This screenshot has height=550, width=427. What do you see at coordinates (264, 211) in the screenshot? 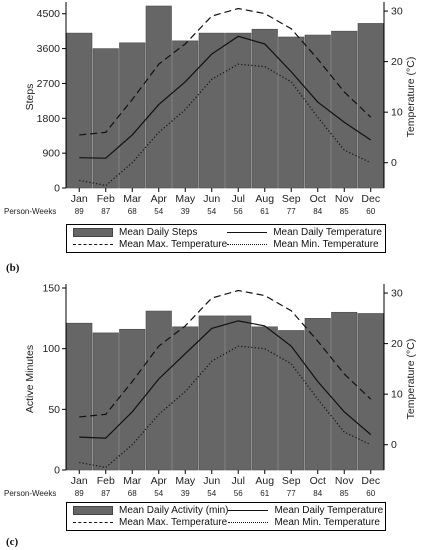
I see `person-weeks-value: 61` at bounding box center [264, 211].